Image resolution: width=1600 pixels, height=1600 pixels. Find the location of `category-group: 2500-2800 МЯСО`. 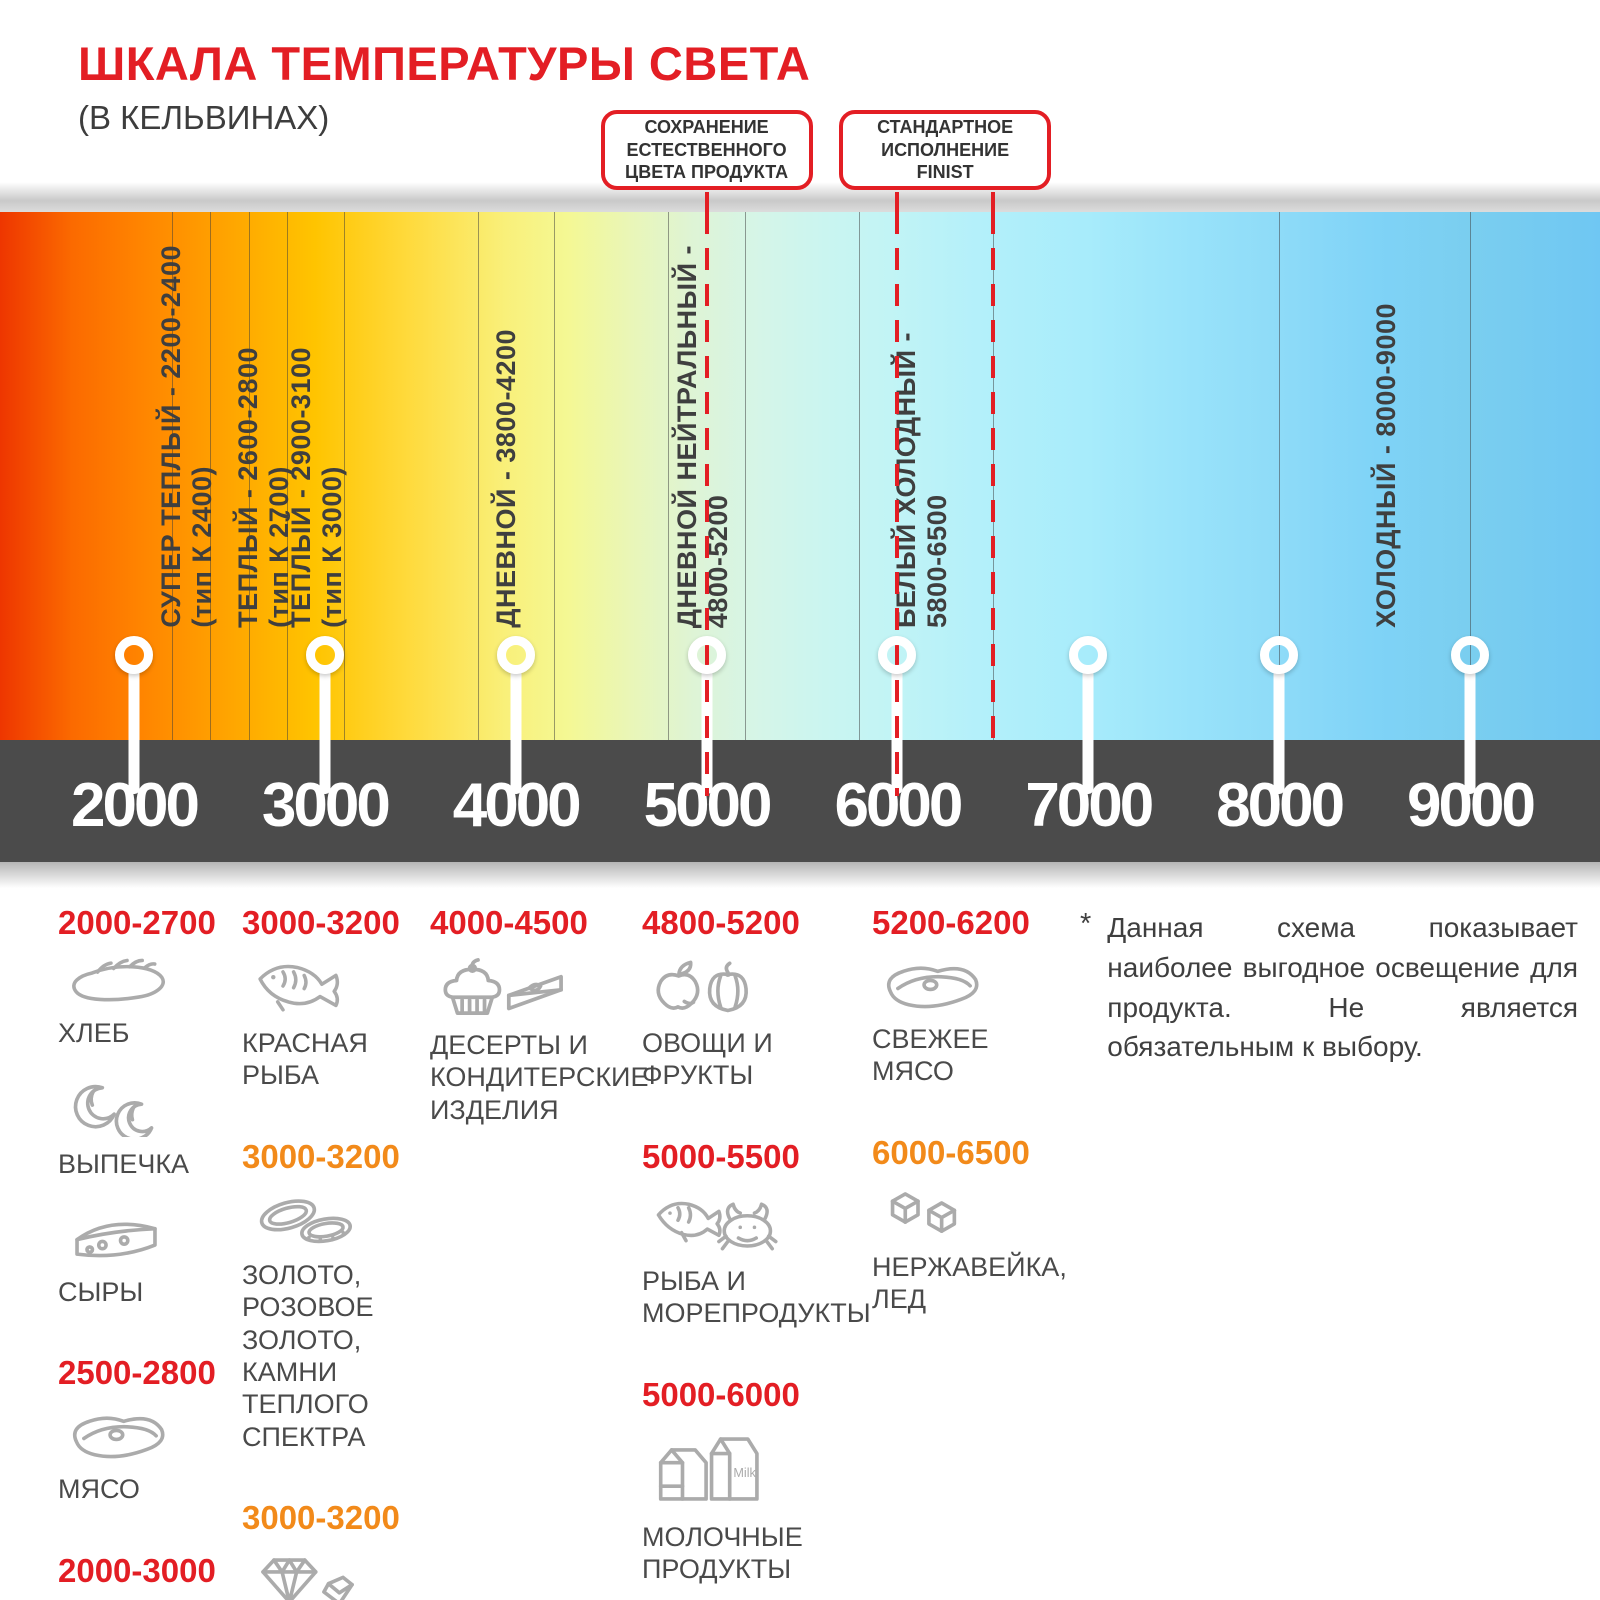

category-group: 2500-2800 МЯСО is located at coordinates (150, 1429).